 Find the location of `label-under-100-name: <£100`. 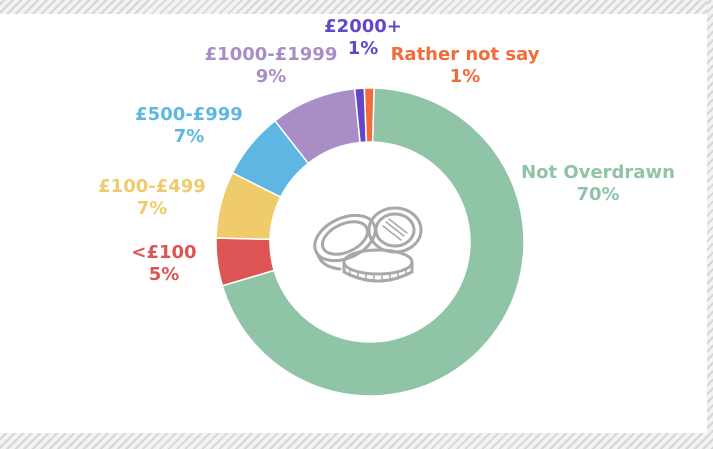

label-under-100-name: <£100 is located at coordinates (164, 252).